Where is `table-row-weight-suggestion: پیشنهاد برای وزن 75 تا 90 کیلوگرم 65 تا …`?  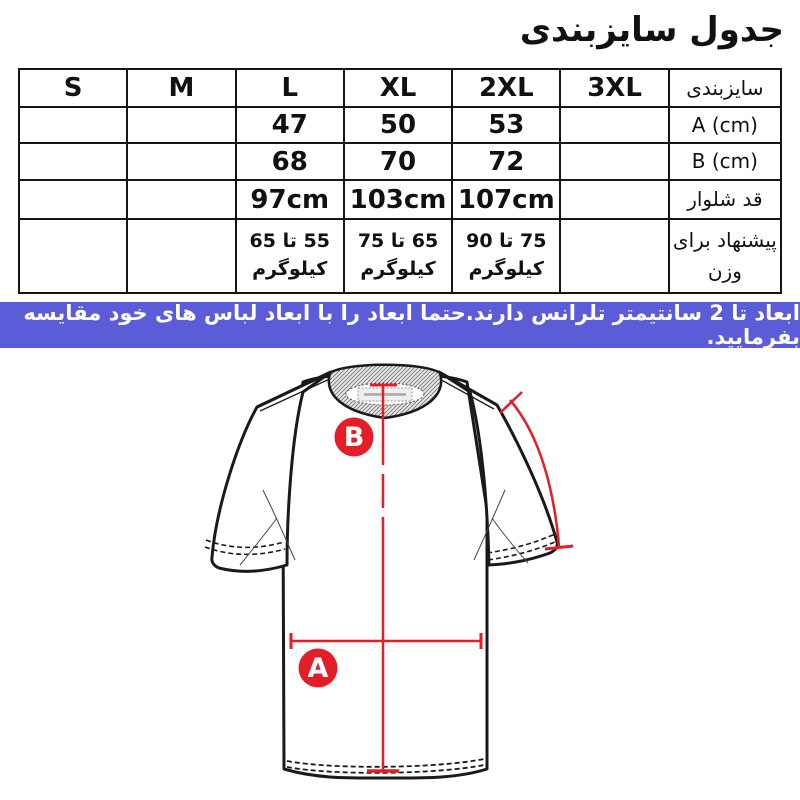
table-row-weight-suggestion: پیشنهاد برای وزن 75 تا 90 کیلوگرم 65 تا … is located at coordinates (400, 256).